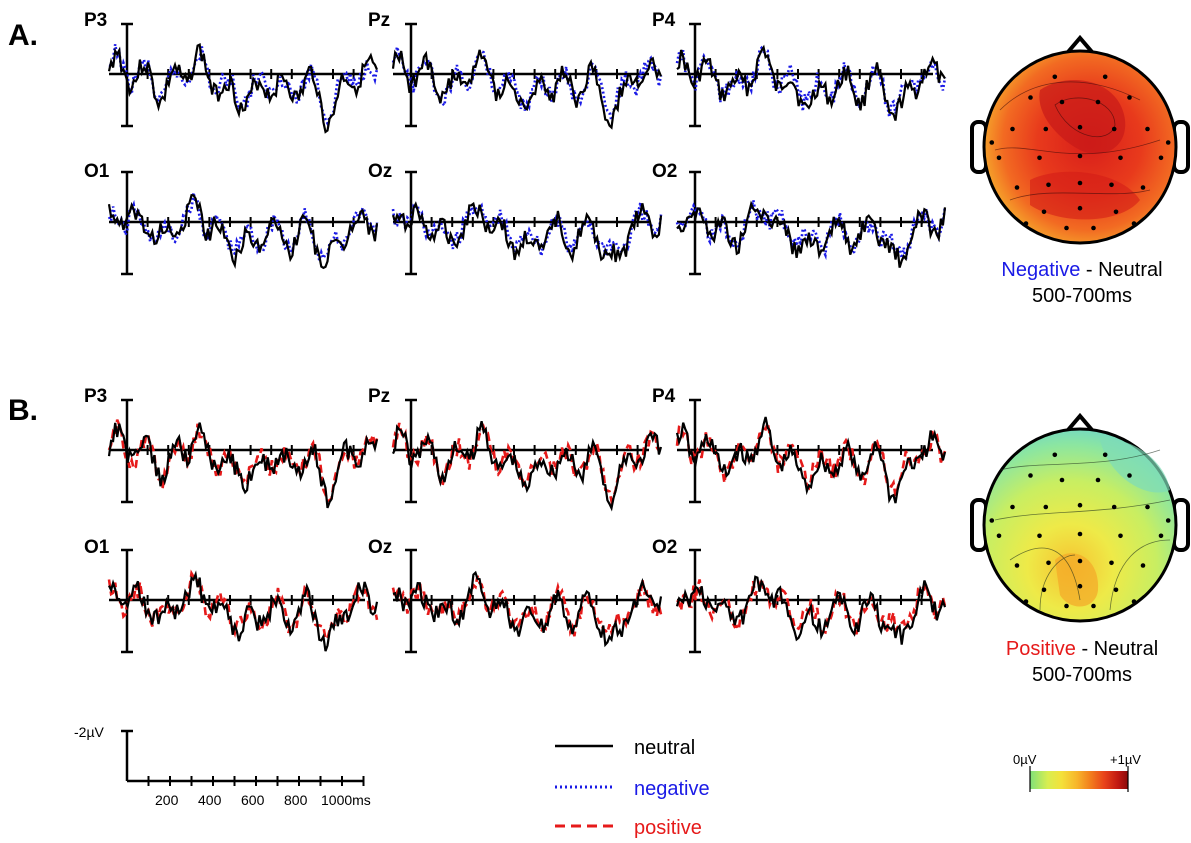 The height and width of the screenshot is (843, 1191). What do you see at coordinates (23, 35) in the screenshot?
I see `panel-label-a: A.` at bounding box center [23, 35].